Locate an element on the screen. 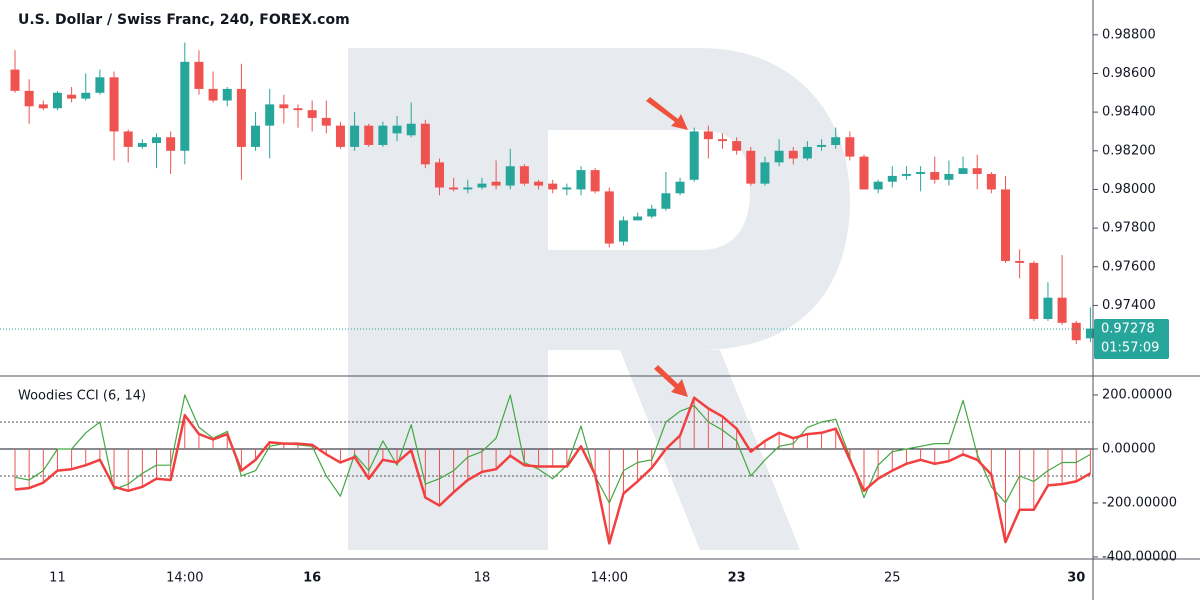 The width and height of the screenshot is (1200, 600). arrows is located at coordinates (667, 247).